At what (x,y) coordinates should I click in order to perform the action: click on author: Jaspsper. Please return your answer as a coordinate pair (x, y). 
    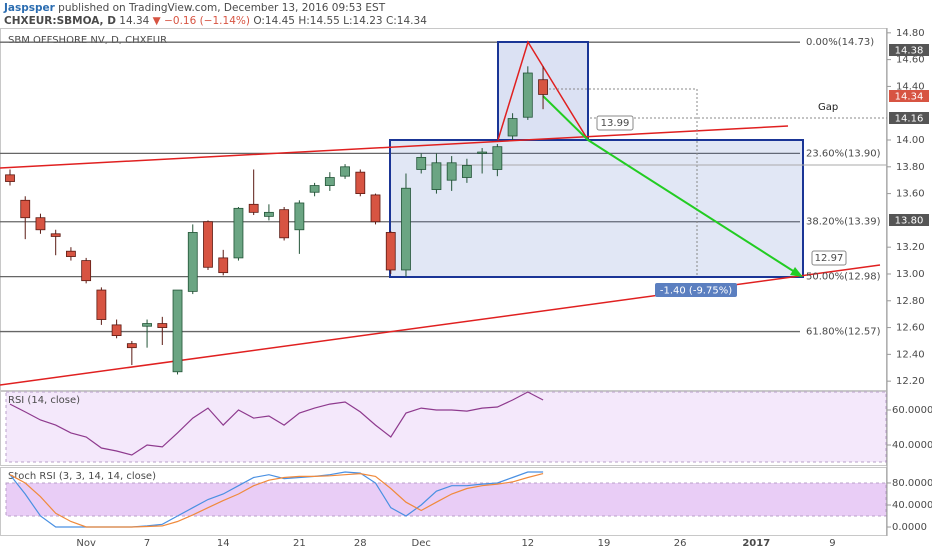
    Looking at the image, I should click on (29, 8).